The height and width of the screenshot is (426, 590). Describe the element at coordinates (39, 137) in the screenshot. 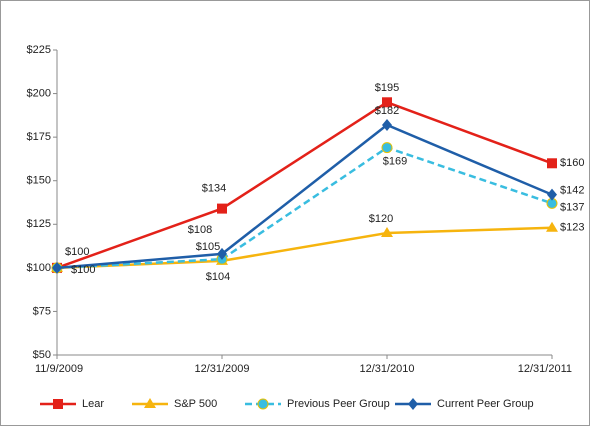

I see `y-tick-label: $175` at that location.